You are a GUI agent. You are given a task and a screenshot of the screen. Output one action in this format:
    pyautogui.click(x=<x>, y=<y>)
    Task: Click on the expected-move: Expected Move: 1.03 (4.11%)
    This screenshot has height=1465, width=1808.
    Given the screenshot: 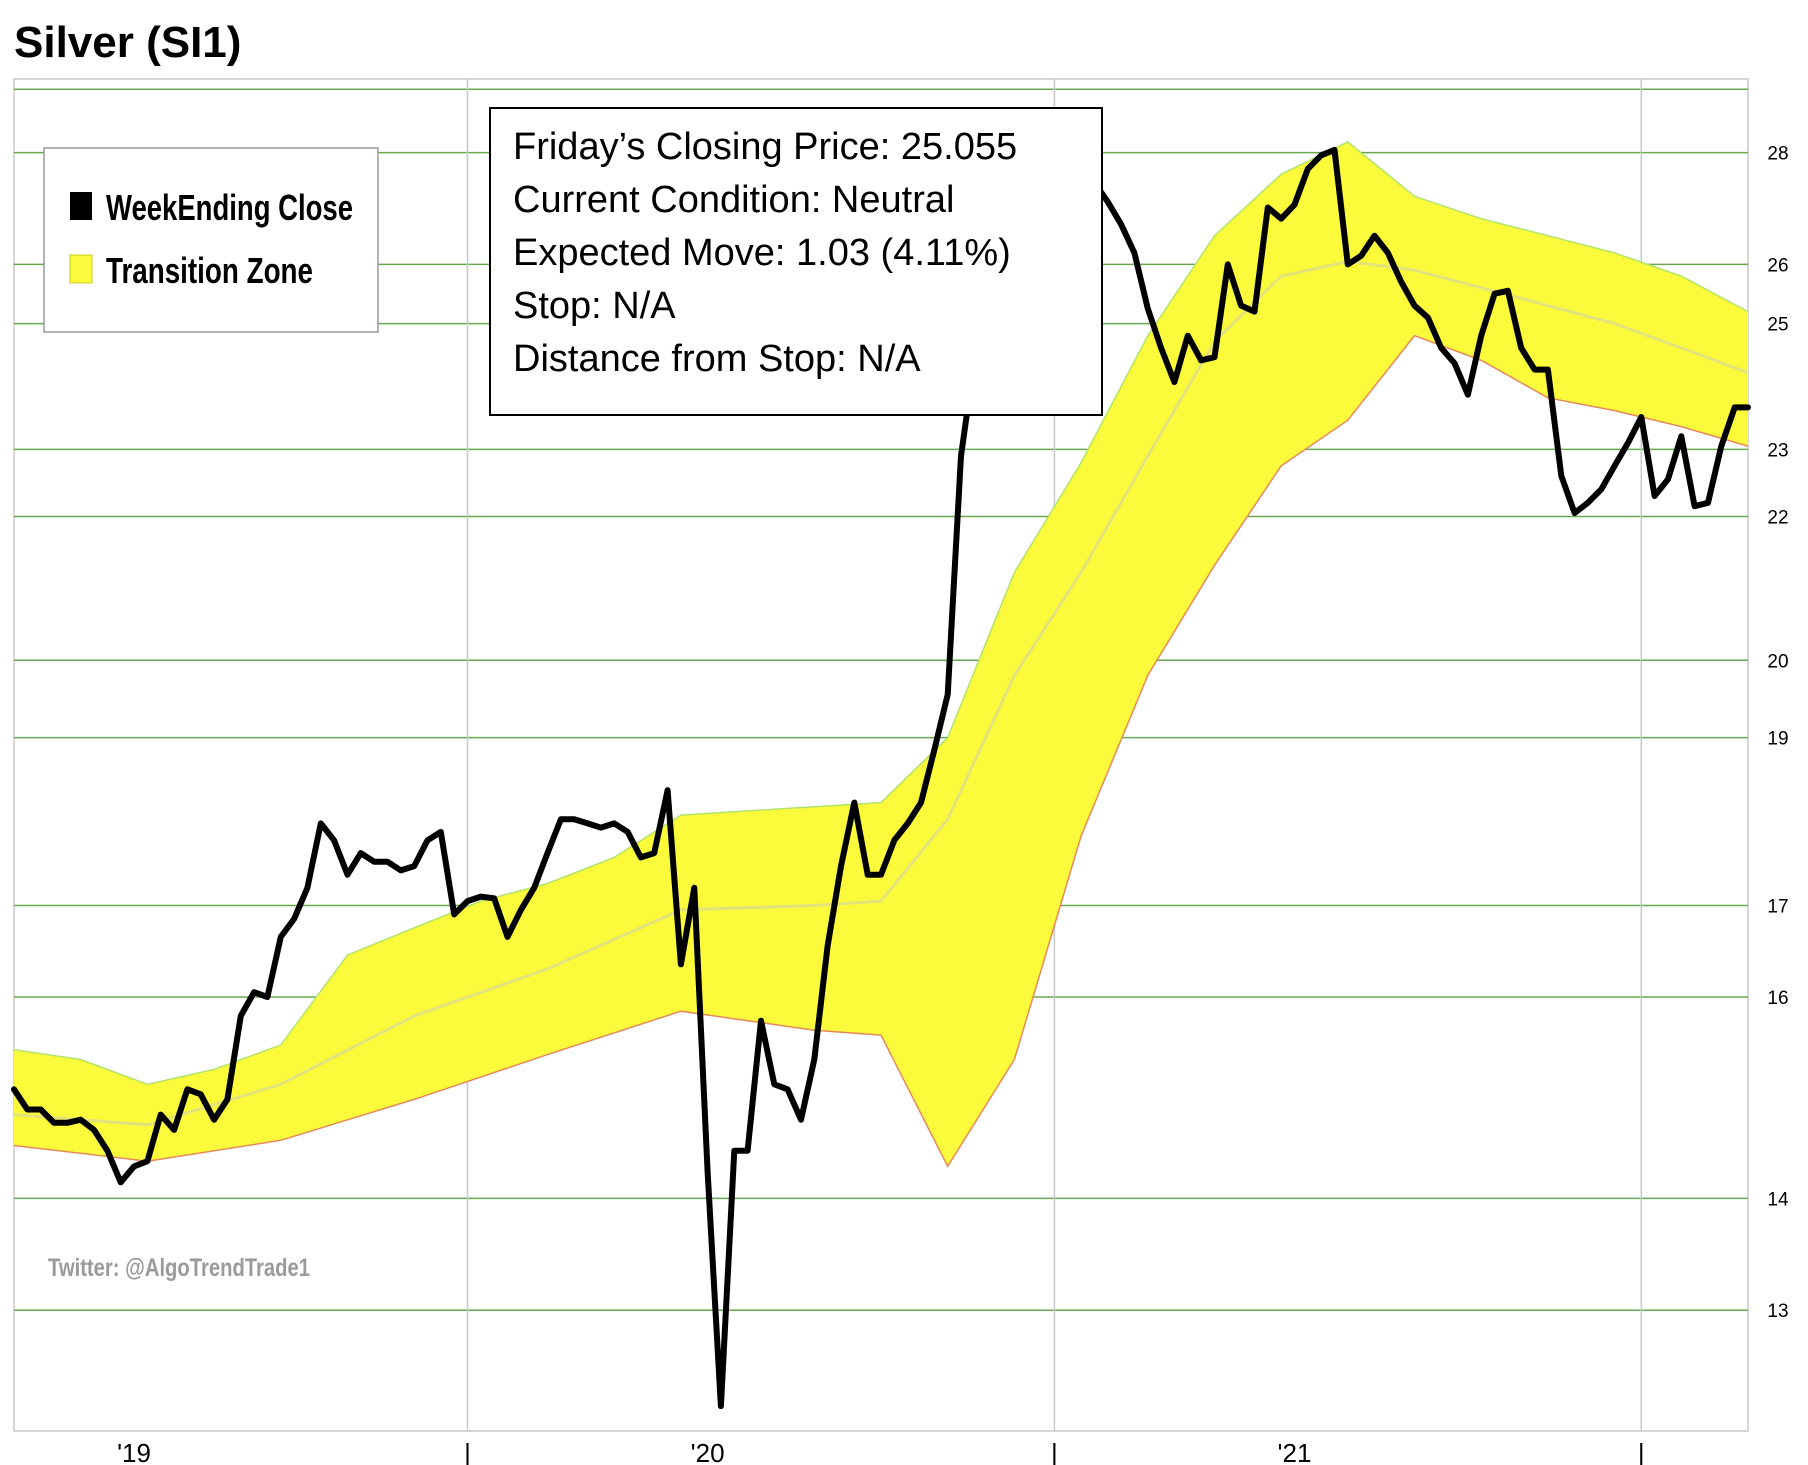 What is the action you would take?
    pyautogui.click(x=762, y=253)
    